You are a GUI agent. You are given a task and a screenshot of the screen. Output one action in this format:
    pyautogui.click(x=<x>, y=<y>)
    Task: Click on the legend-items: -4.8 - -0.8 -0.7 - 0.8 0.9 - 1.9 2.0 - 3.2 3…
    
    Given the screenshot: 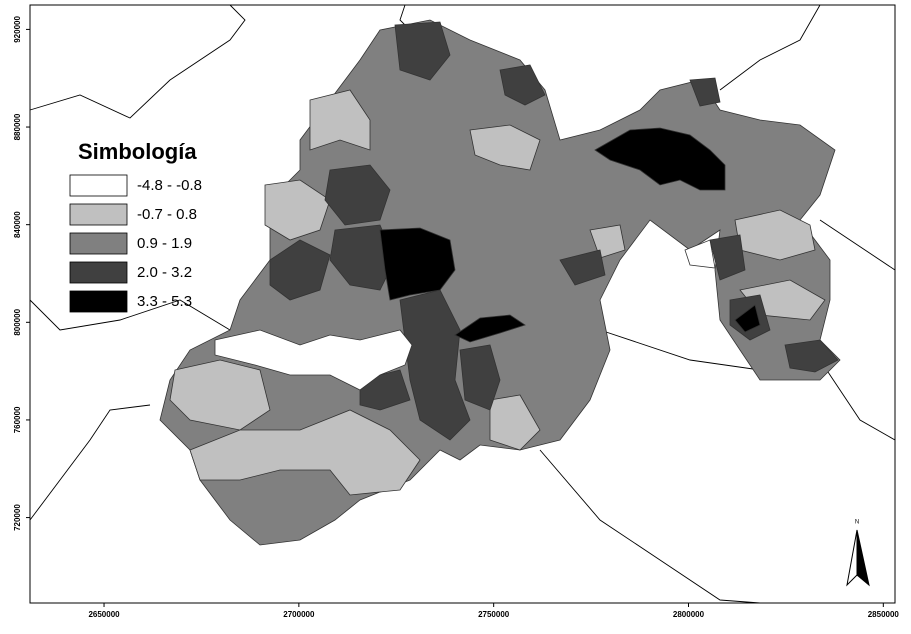 What is the action you would take?
    pyautogui.click(x=135, y=243)
    